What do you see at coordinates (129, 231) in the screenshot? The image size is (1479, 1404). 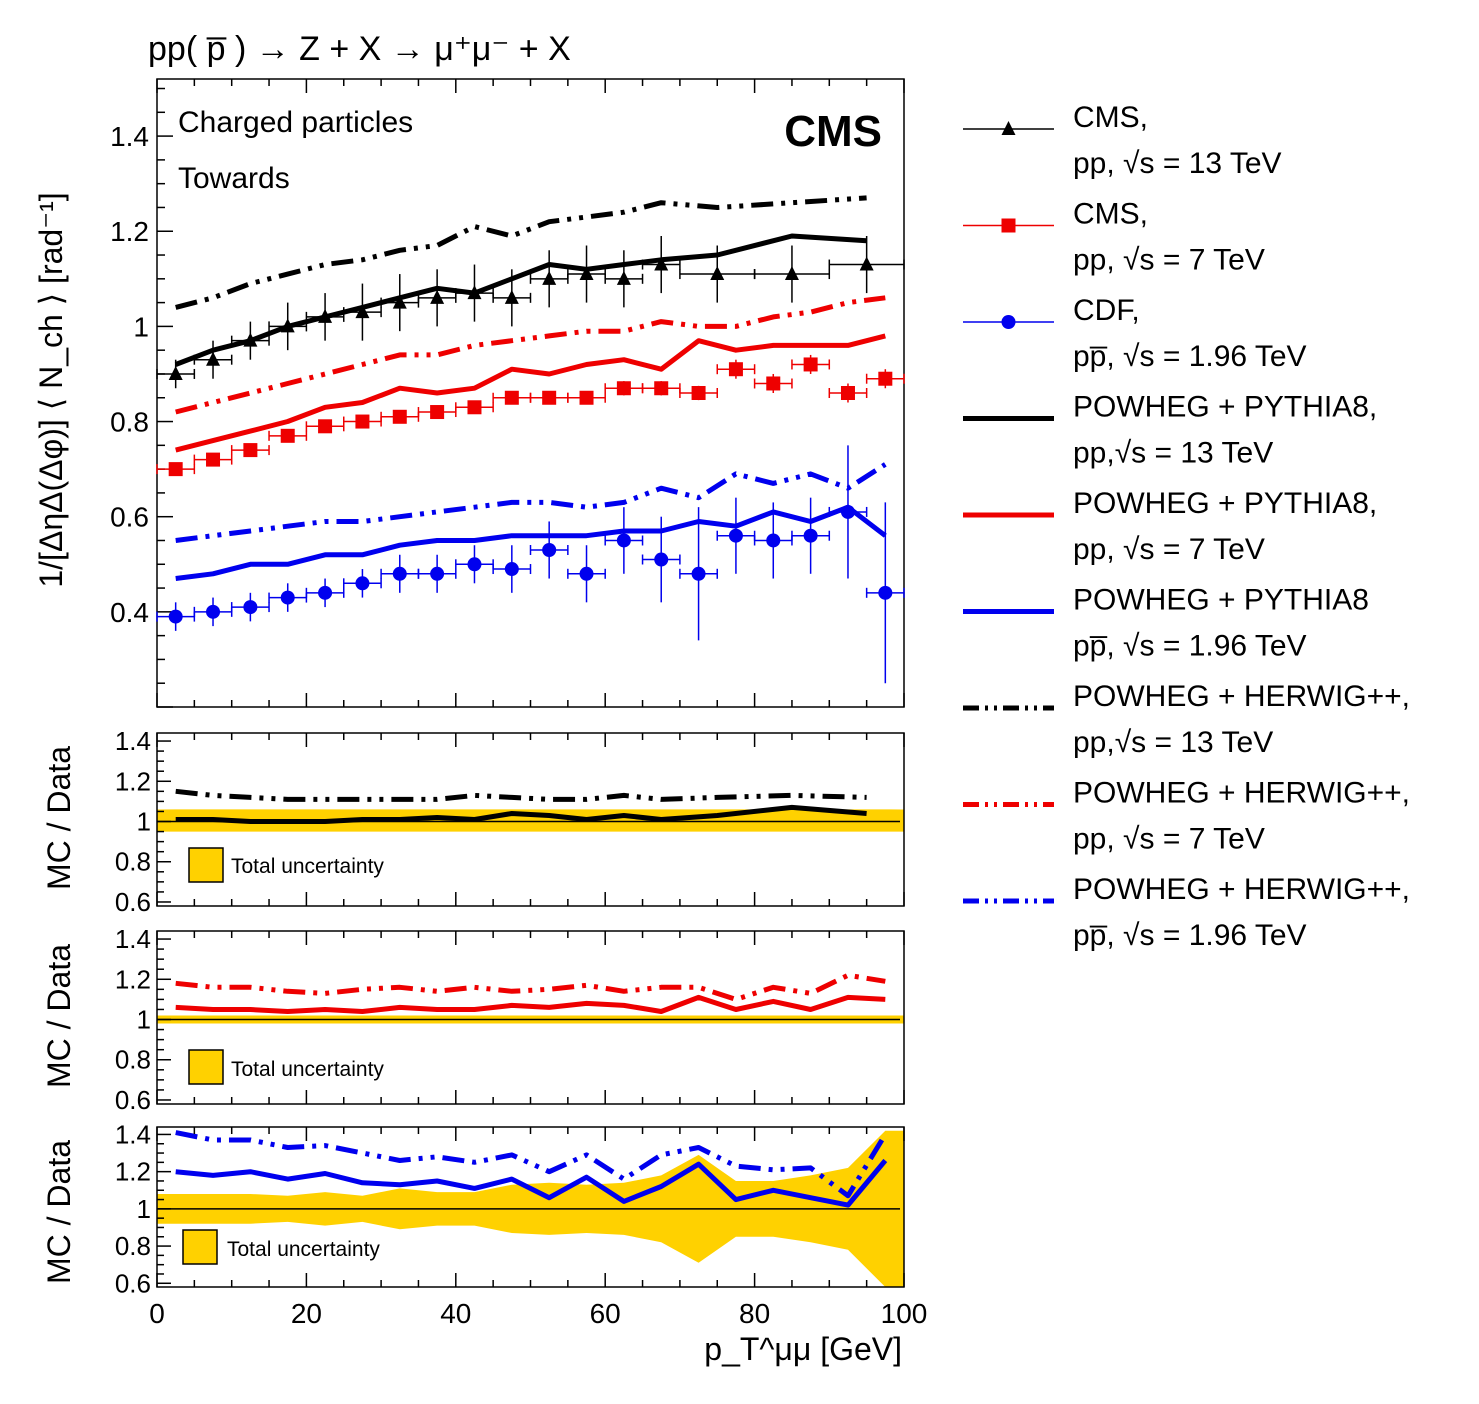 I see `y-tick-label: 1.2` at bounding box center [129, 231].